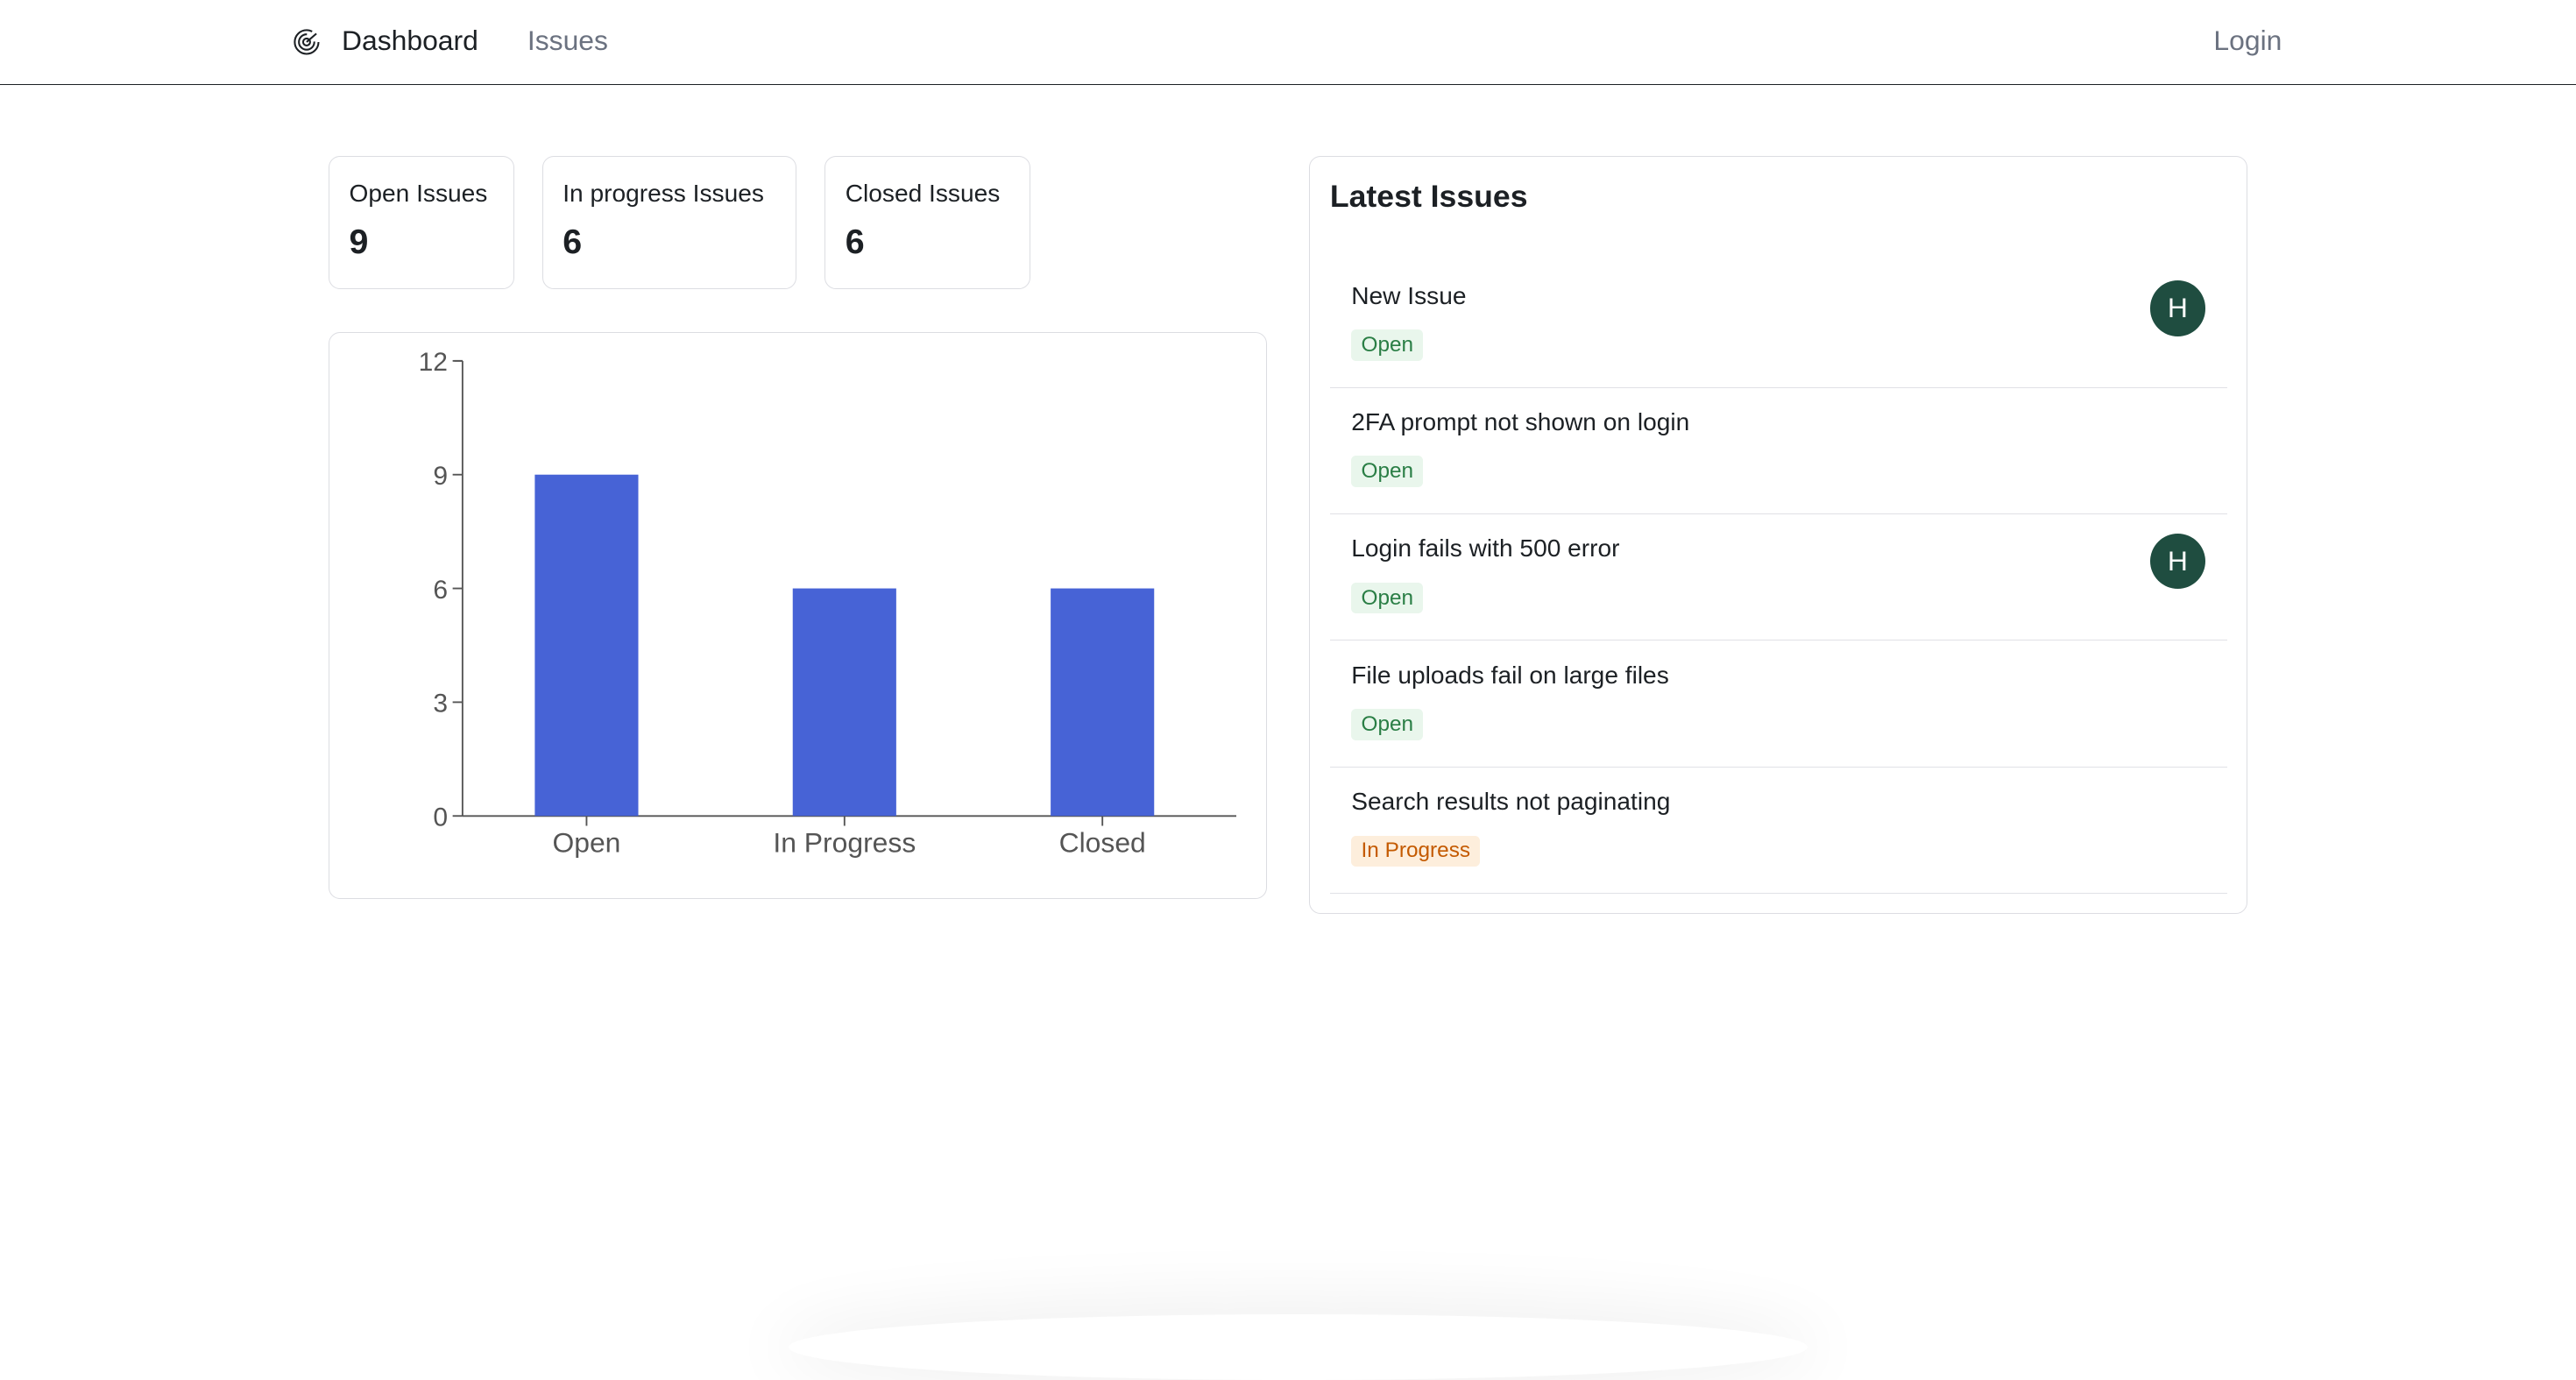 Image resolution: width=2576 pixels, height=1380 pixels. What do you see at coordinates (440, 703) in the screenshot?
I see `y-tick-label: 3` at bounding box center [440, 703].